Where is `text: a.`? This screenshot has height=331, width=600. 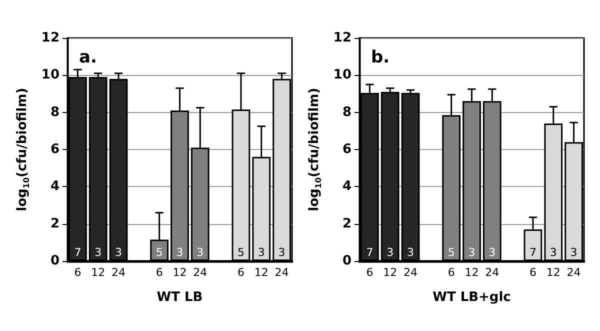 text: a. is located at coordinates (88, 58).